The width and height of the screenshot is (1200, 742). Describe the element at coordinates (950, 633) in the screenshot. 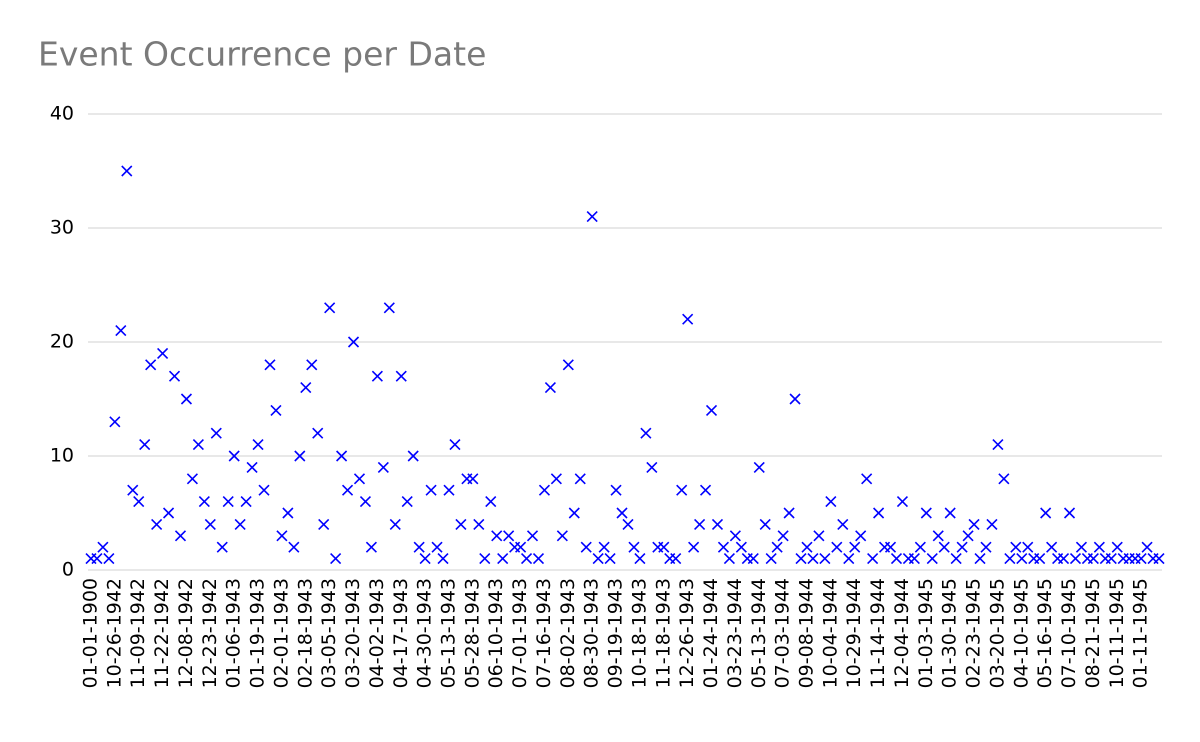

I see `x-tick-label: 01-30-1945` at that location.